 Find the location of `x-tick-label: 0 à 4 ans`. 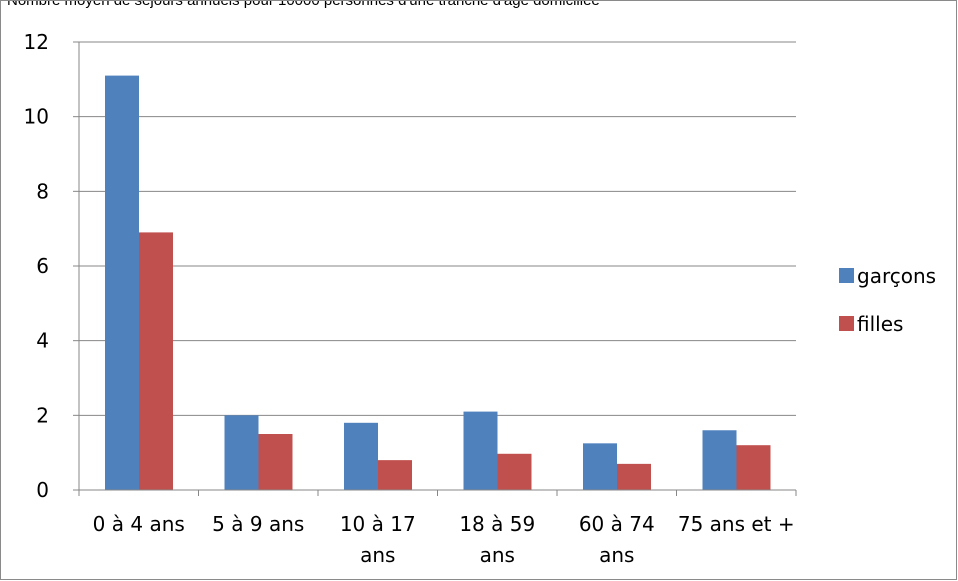

x-tick-label: 0 à 4 ans is located at coordinates (139, 524).